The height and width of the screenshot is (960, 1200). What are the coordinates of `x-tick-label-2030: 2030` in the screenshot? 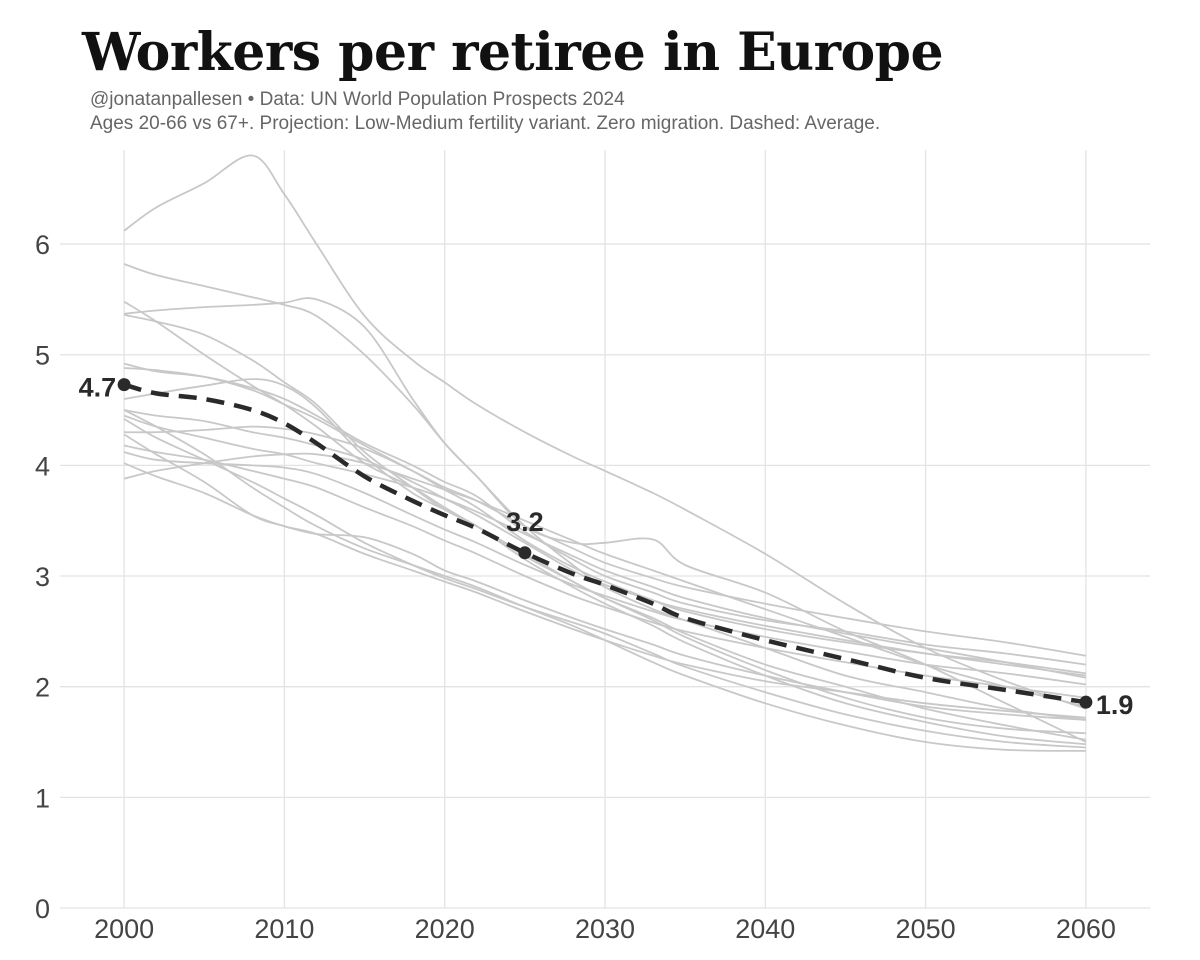 It's located at (605, 929).